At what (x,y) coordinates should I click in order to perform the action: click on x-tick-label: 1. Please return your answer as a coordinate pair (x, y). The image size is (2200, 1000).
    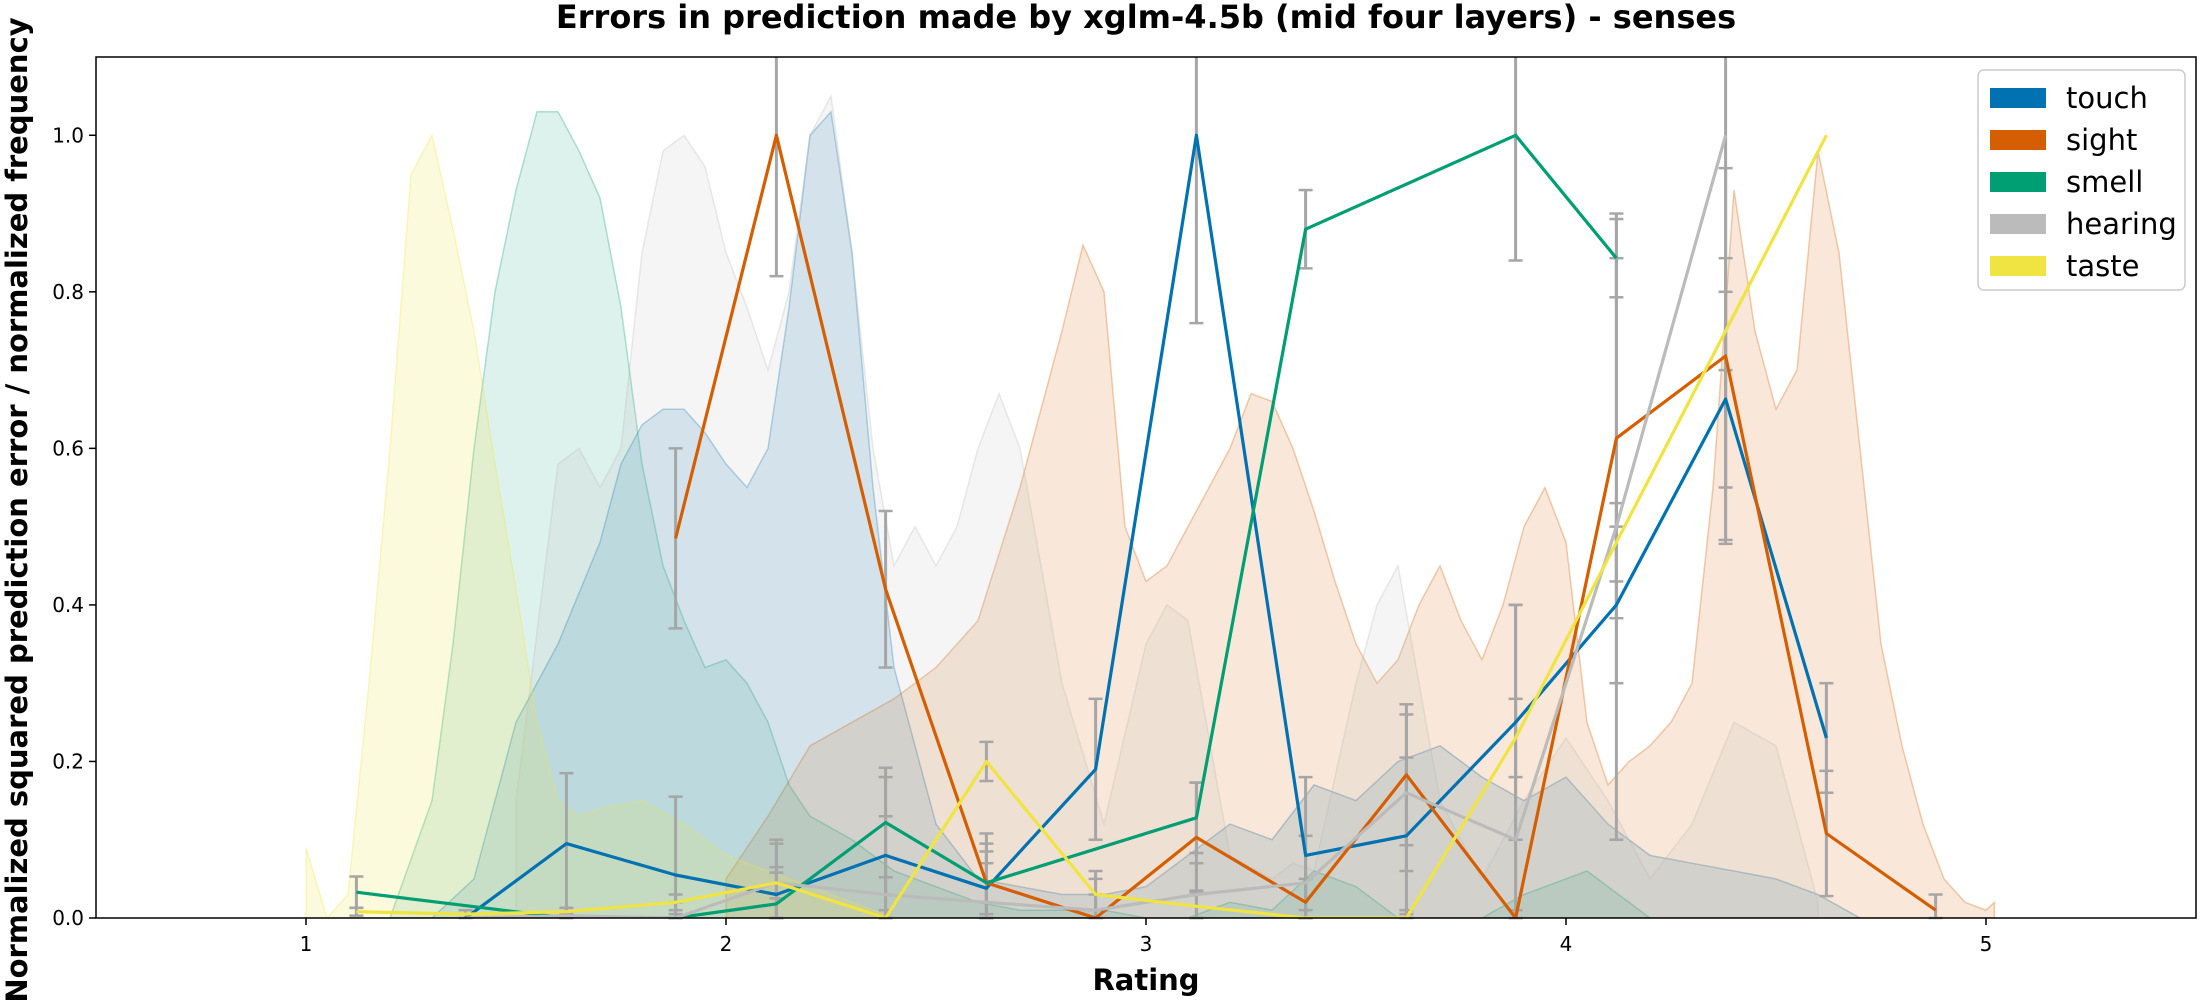
    Looking at the image, I should click on (306, 944).